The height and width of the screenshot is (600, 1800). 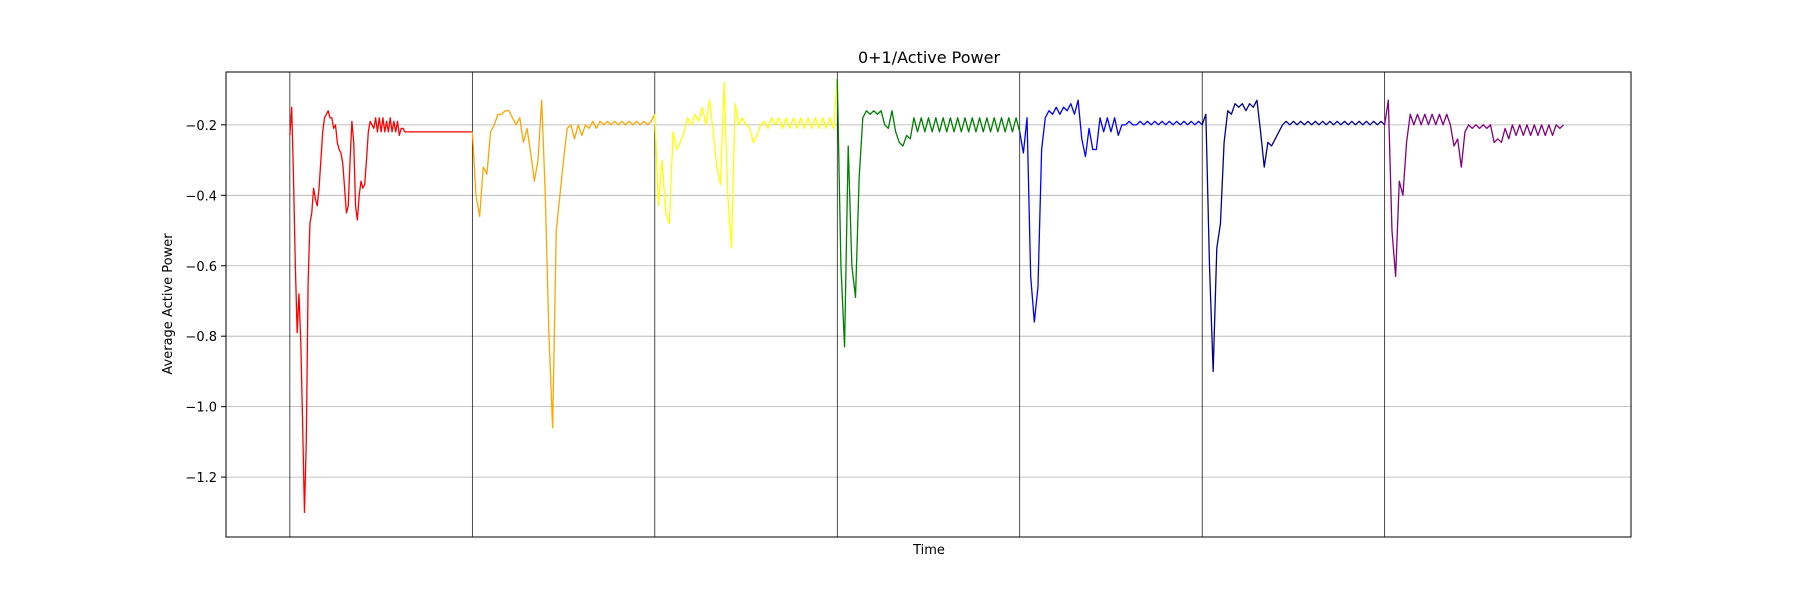 I want to click on y-axis-label: Average Active Power, so click(x=168, y=304).